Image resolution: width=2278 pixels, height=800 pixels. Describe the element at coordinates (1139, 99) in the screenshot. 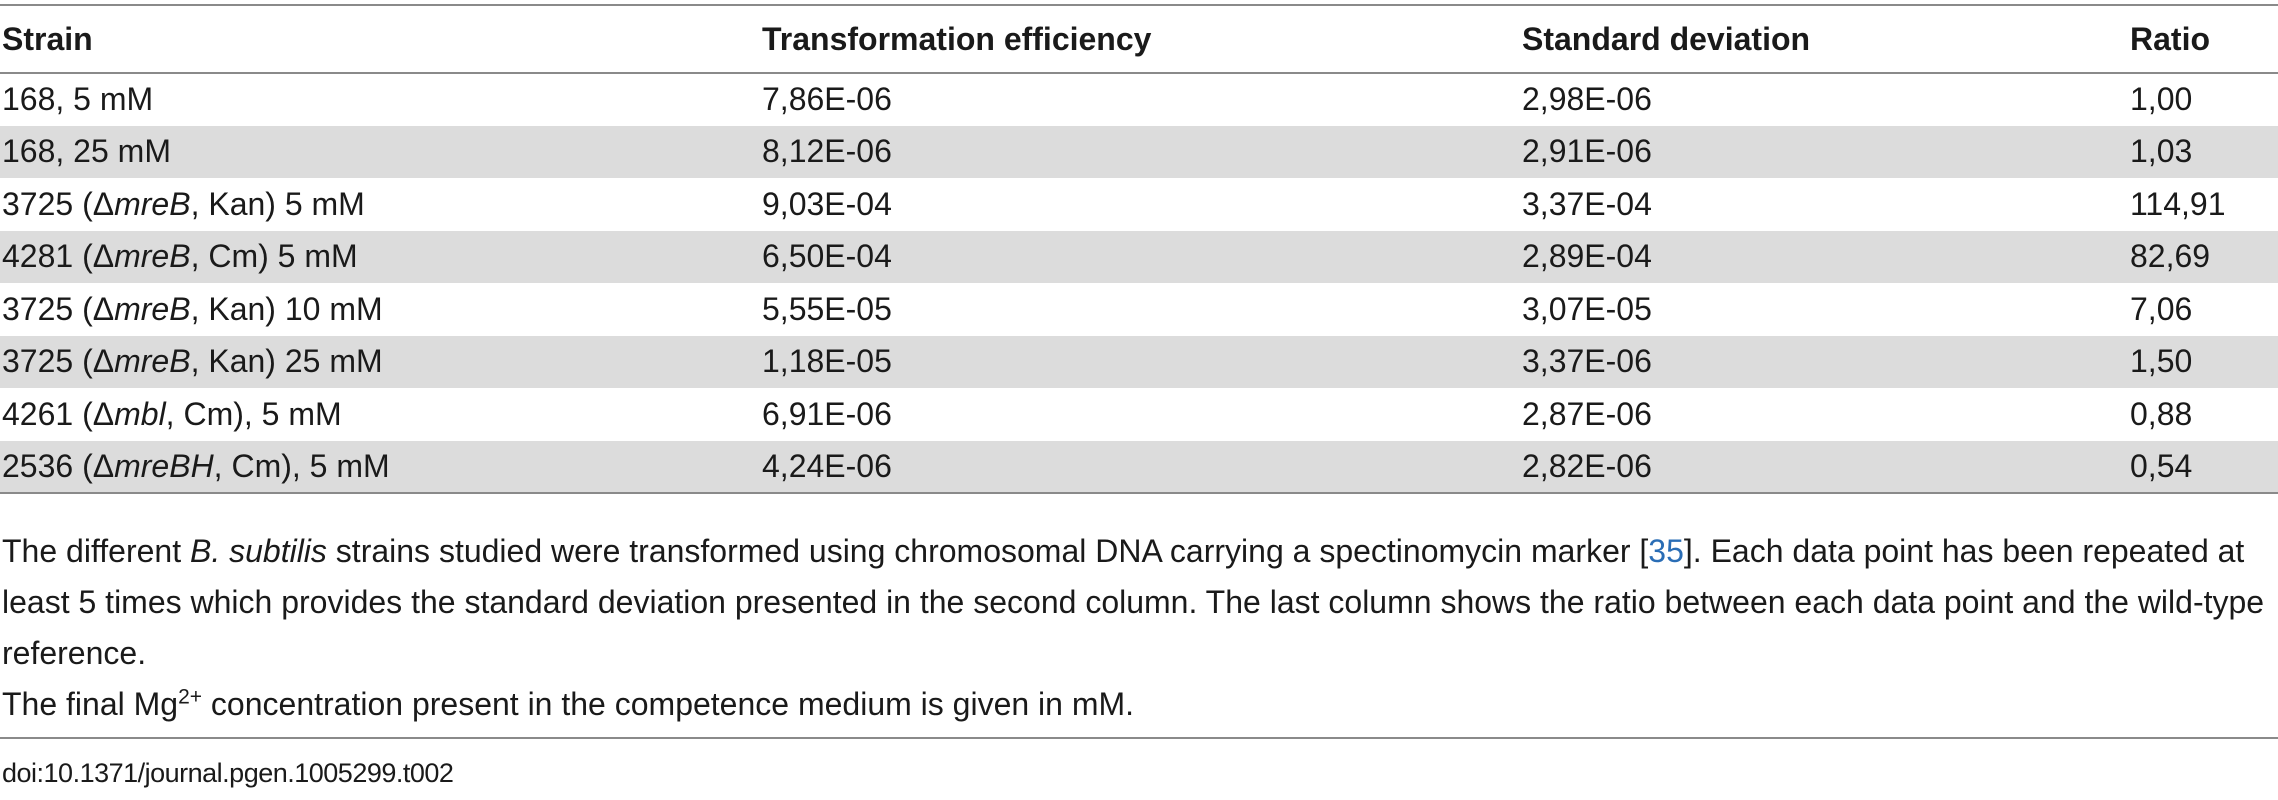

I see `table-row: 168, 5 mM 7,86E-06 2,98E-06 1,00` at that location.